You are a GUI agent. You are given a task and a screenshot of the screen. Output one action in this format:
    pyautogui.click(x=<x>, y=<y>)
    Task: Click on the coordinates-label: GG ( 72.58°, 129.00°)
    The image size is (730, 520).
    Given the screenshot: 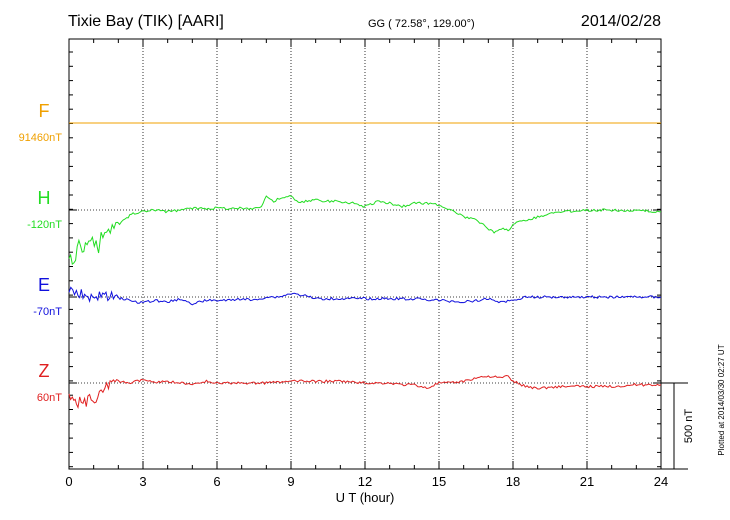 What is the action you would take?
    pyautogui.click(x=421, y=24)
    